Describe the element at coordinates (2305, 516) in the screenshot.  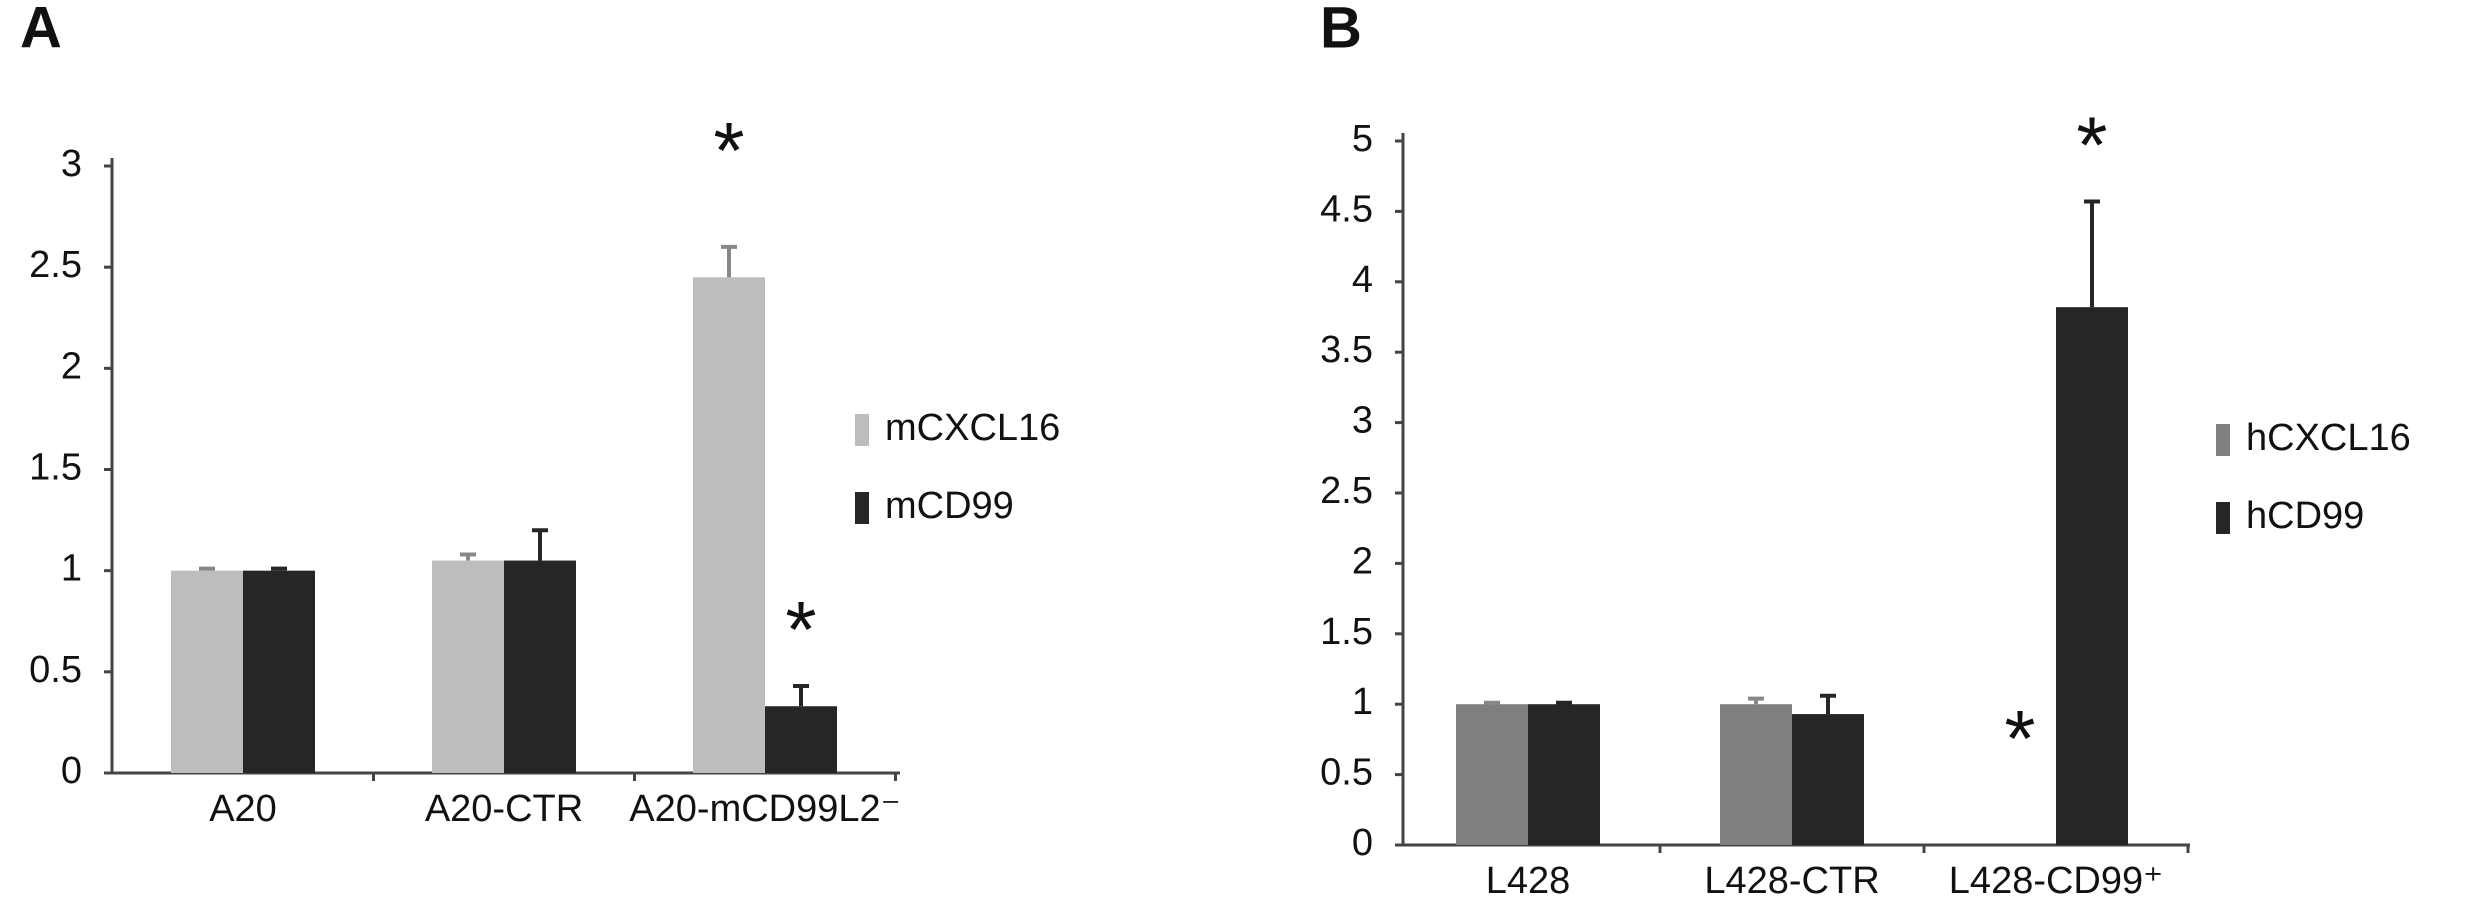
I see `legend-label: hCD99` at that location.